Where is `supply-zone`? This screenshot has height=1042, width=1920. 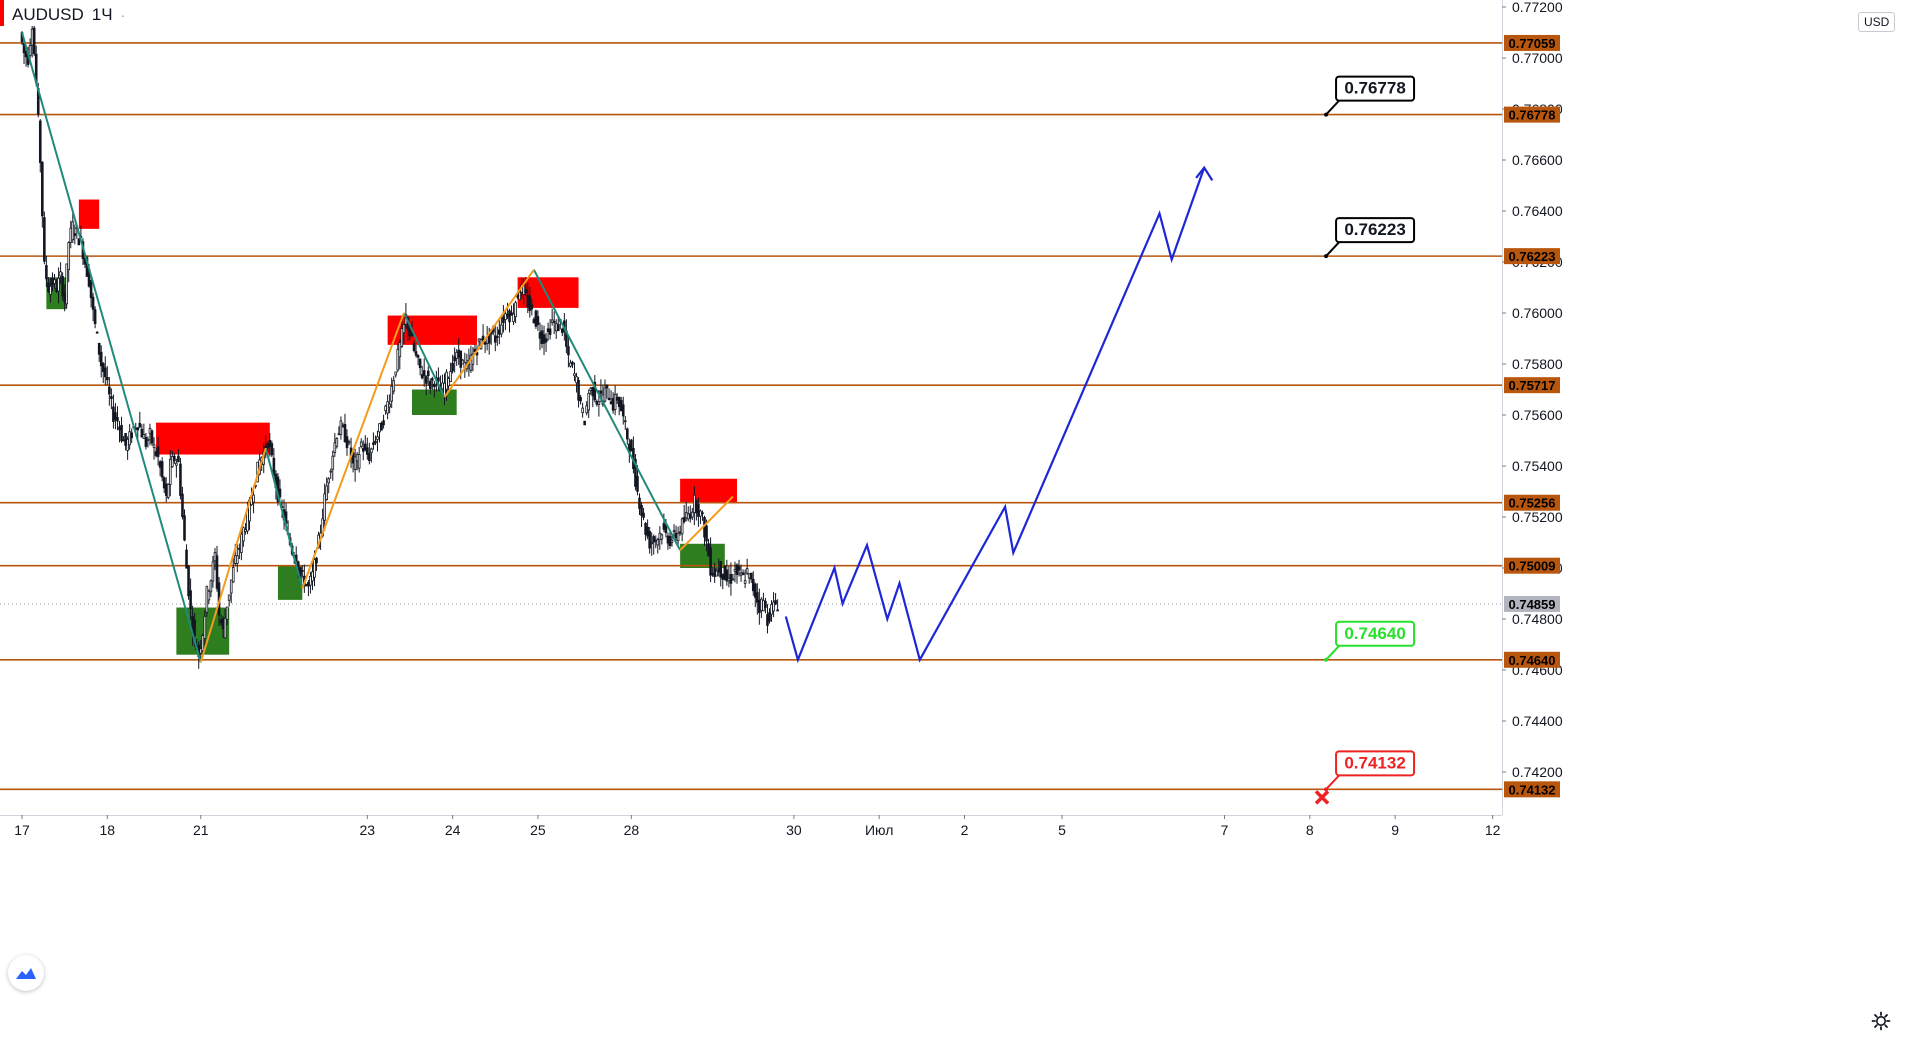 supply-zone is located at coordinates (708, 490).